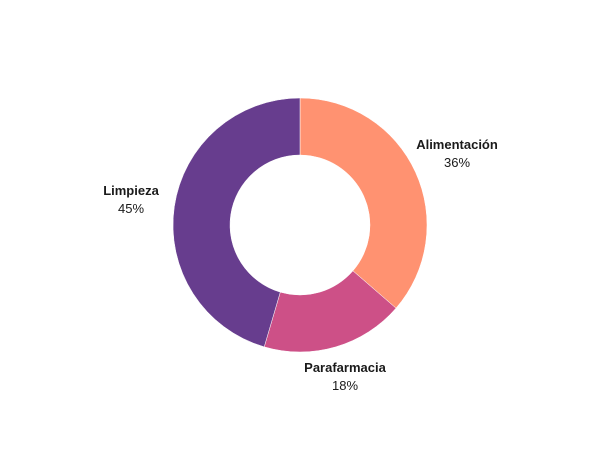 Image resolution: width=600 pixels, height=450 pixels. What do you see at coordinates (345, 385) in the screenshot?
I see `slice-value-parafarmacia: 18%` at bounding box center [345, 385].